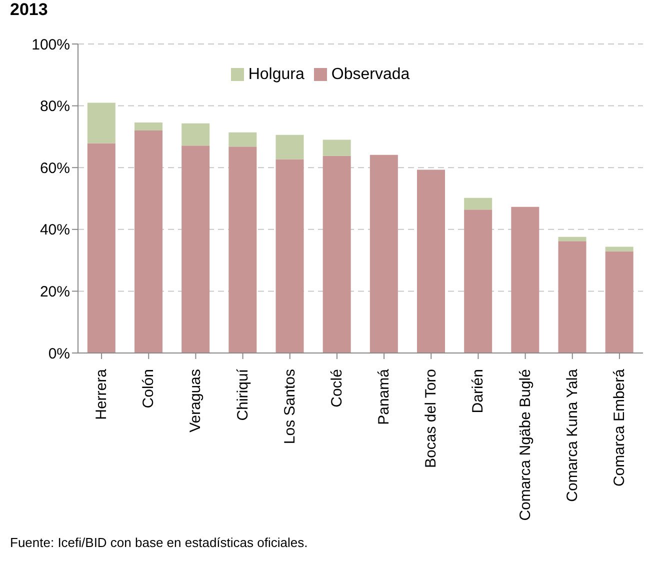  I want to click on x-tick-label: Comarca Ngäbe Buglé, so click(525, 445).